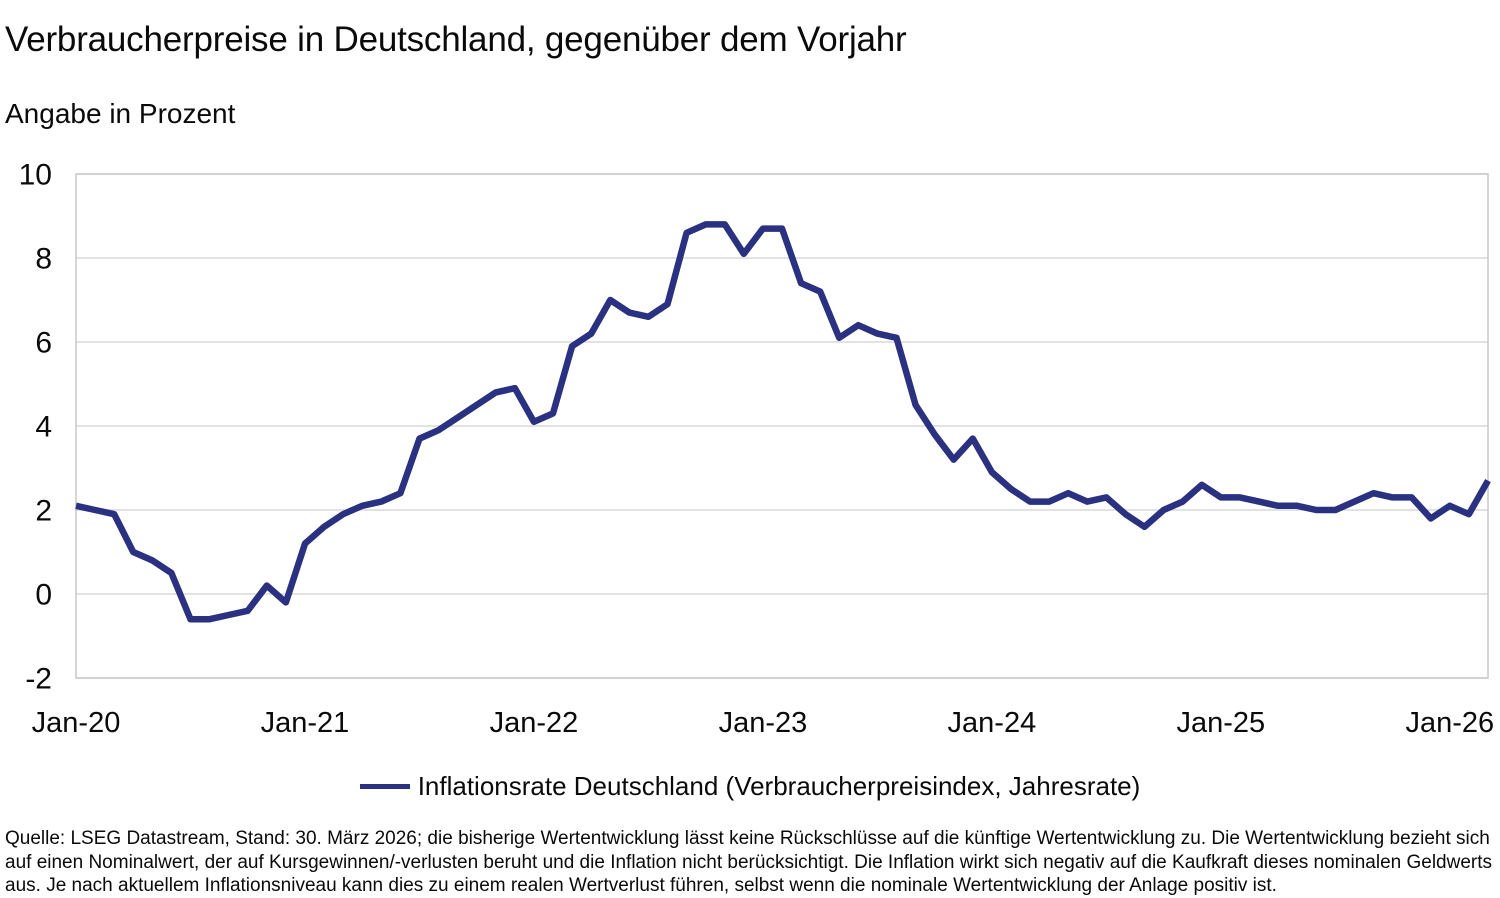 This screenshot has width=1500, height=898. I want to click on legend-line-swatch, so click(384, 786).